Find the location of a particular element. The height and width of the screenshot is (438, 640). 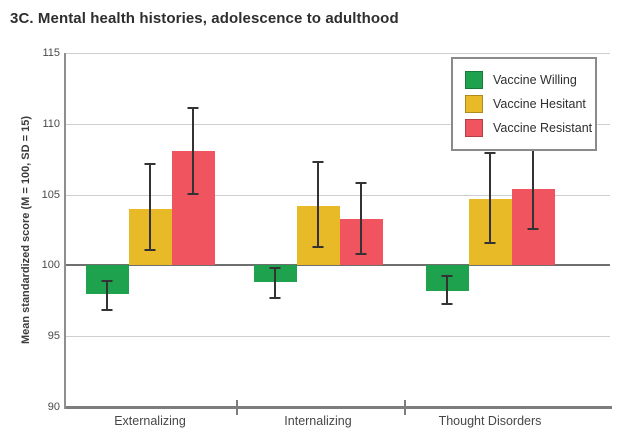

legend-label: Vaccine Willing is located at coordinates (535, 80).